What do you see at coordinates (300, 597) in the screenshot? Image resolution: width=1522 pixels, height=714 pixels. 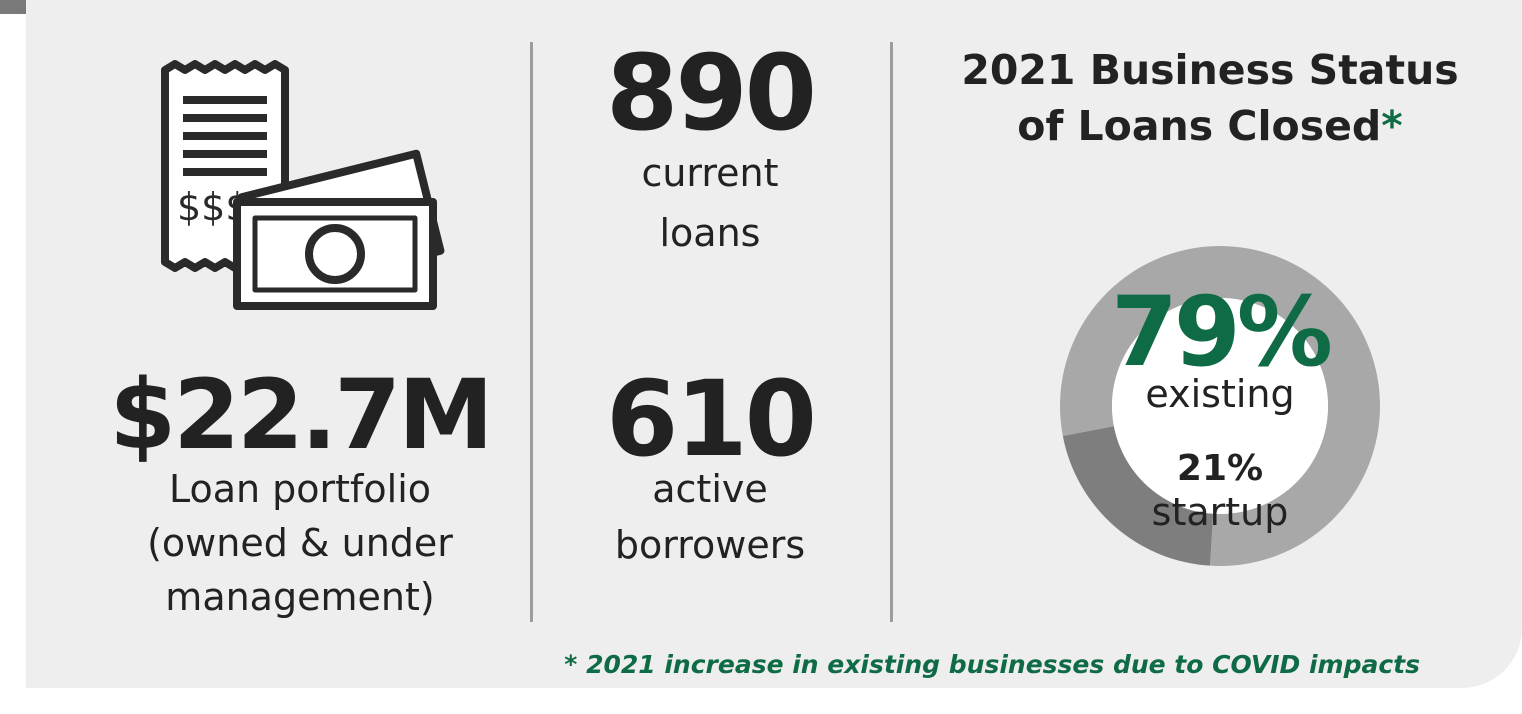 I see `portfolio-label-line-3: management)` at bounding box center [300, 597].